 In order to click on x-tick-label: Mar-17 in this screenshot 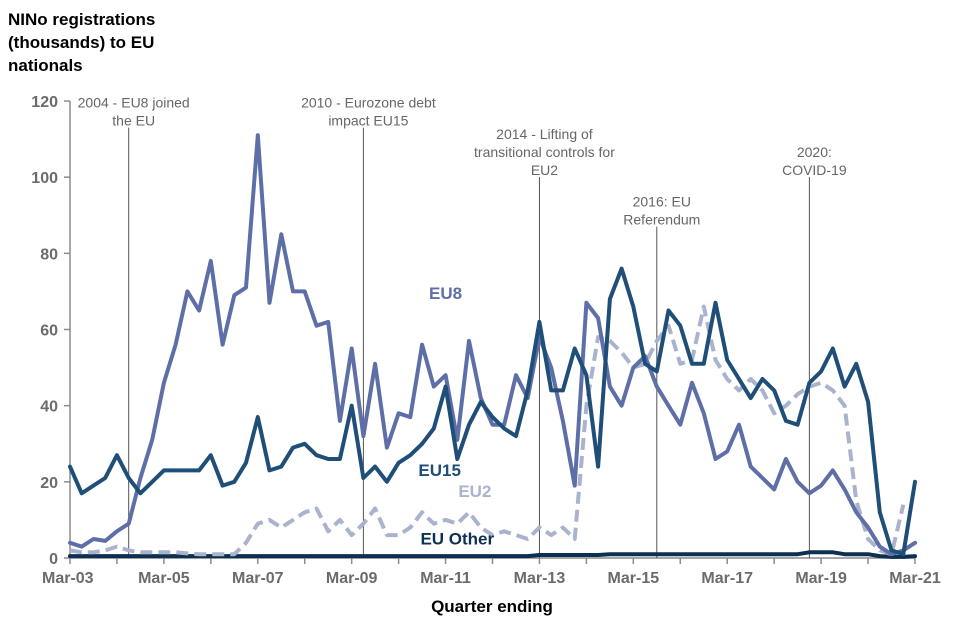, I will do `click(727, 578)`.